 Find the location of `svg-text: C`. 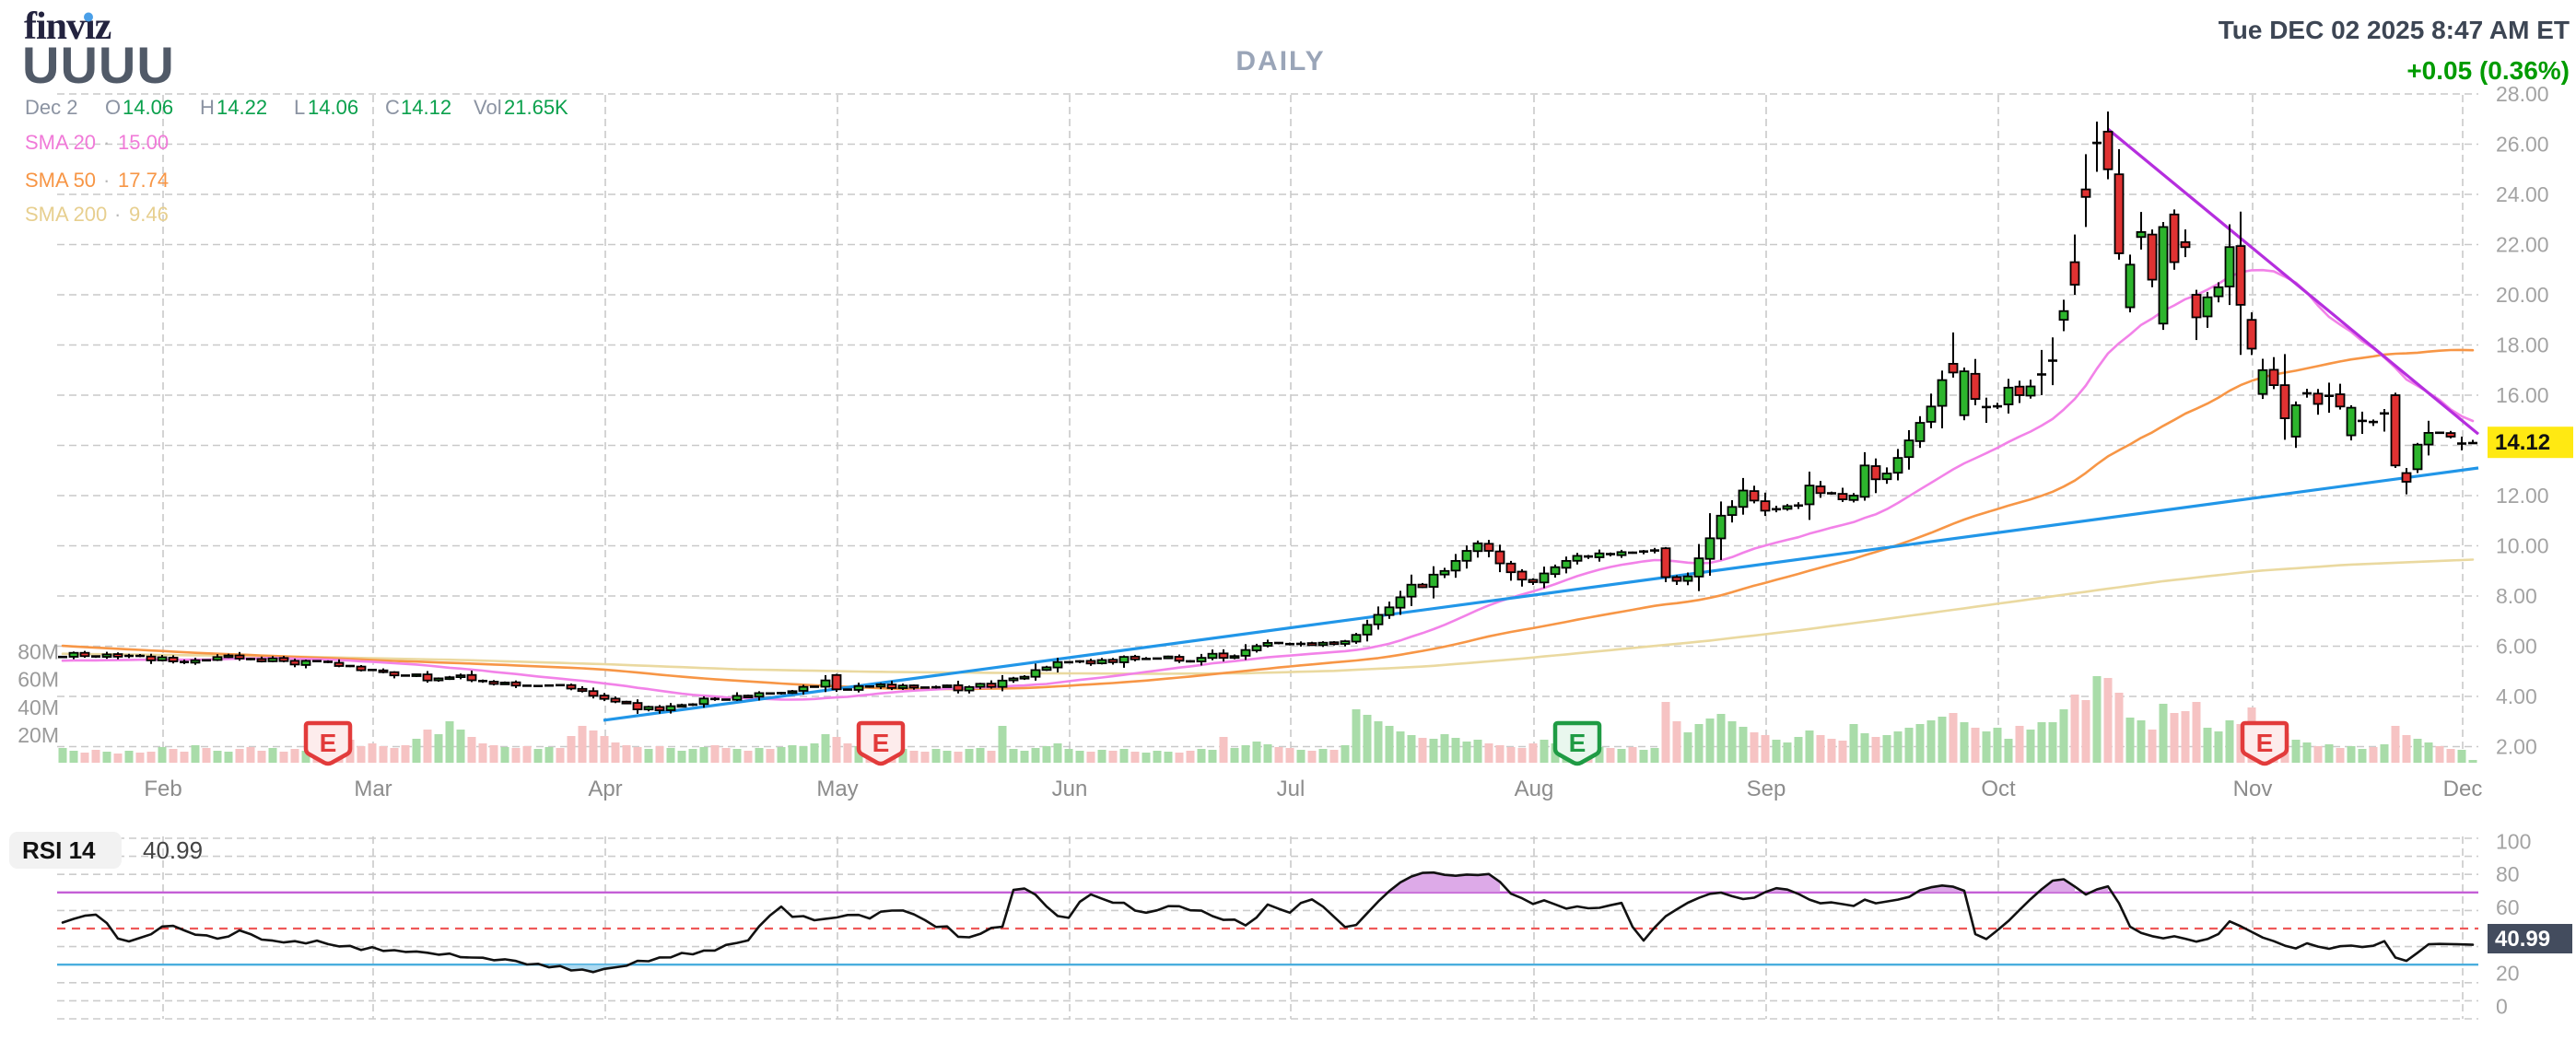

svg-text: C is located at coordinates (392, 107).